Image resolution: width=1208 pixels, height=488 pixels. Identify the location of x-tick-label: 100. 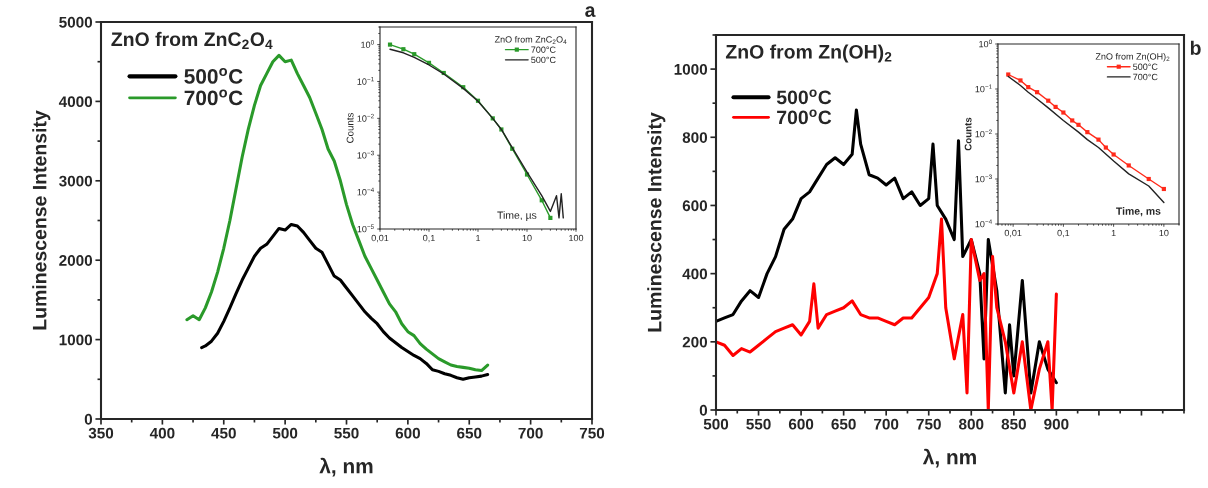
(576, 238).